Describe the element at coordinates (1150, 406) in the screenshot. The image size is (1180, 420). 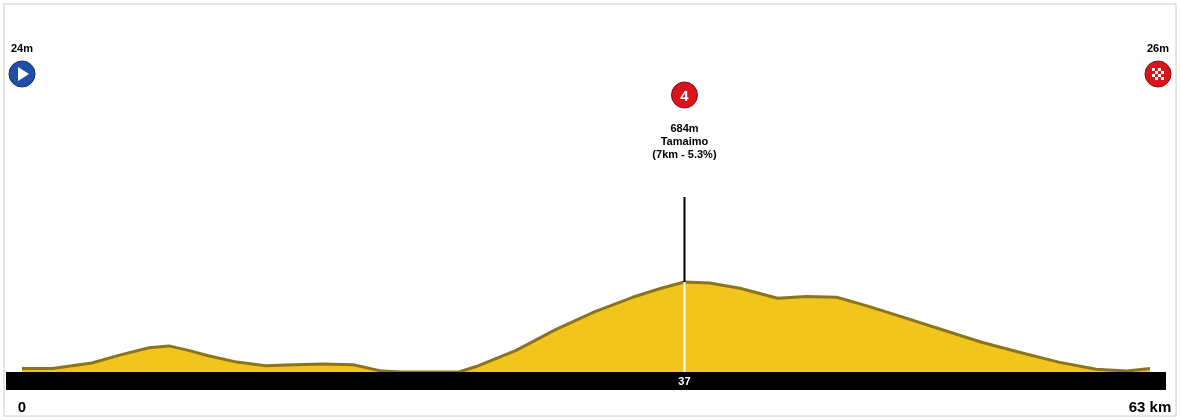
I see `x-tick-label: 63 km` at that location.